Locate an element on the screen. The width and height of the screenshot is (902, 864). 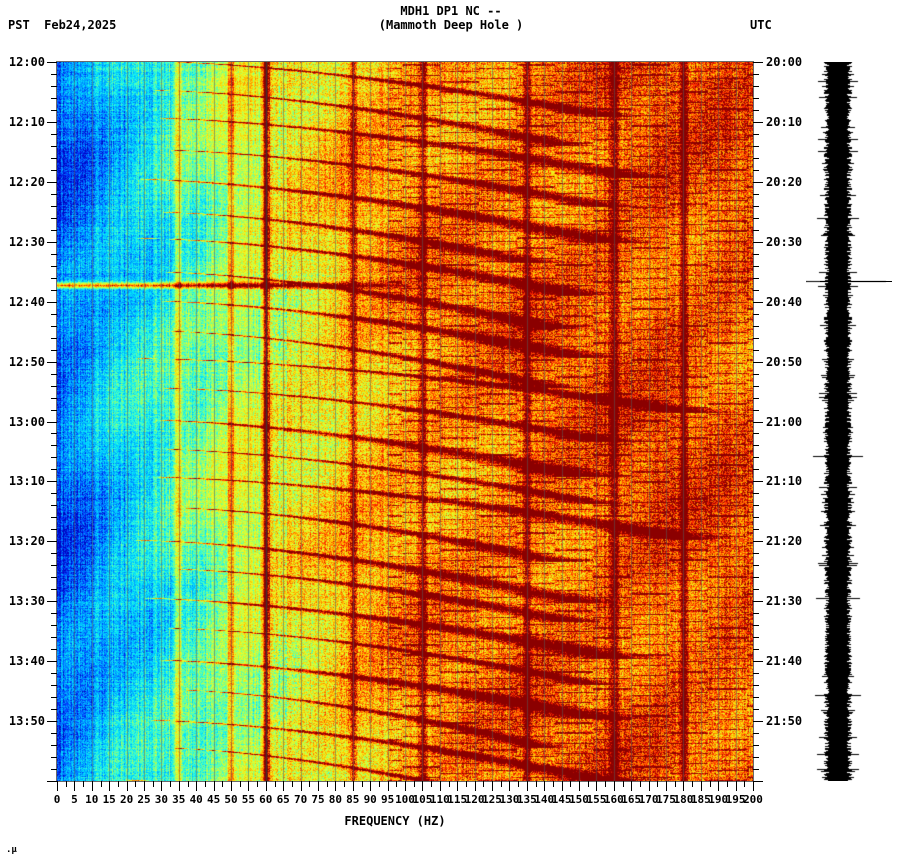
x-axis-label: 120 is located at coordinates (474, 799).